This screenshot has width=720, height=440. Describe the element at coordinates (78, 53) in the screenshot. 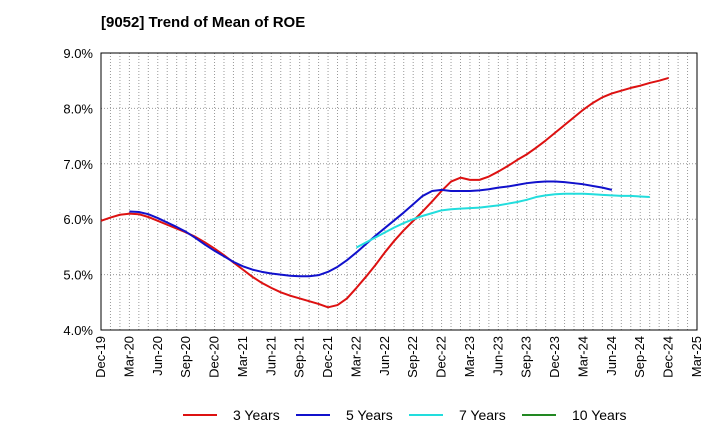

I see `y-tick-label: 9.0%` at that location.